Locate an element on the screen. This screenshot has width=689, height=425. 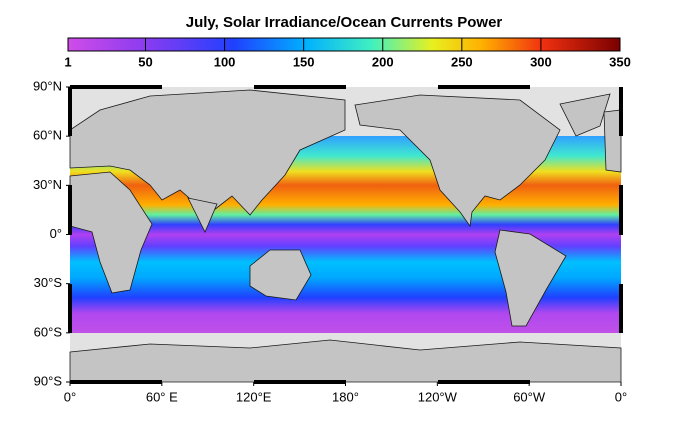
lon-tick-label: 180° is located at coordinates (345, 396).